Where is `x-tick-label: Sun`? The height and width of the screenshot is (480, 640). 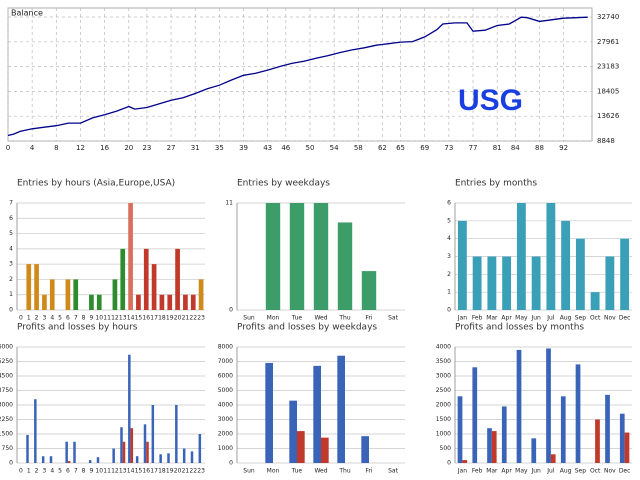 x-tick-label: Sun is located at coordinates (249, 471).